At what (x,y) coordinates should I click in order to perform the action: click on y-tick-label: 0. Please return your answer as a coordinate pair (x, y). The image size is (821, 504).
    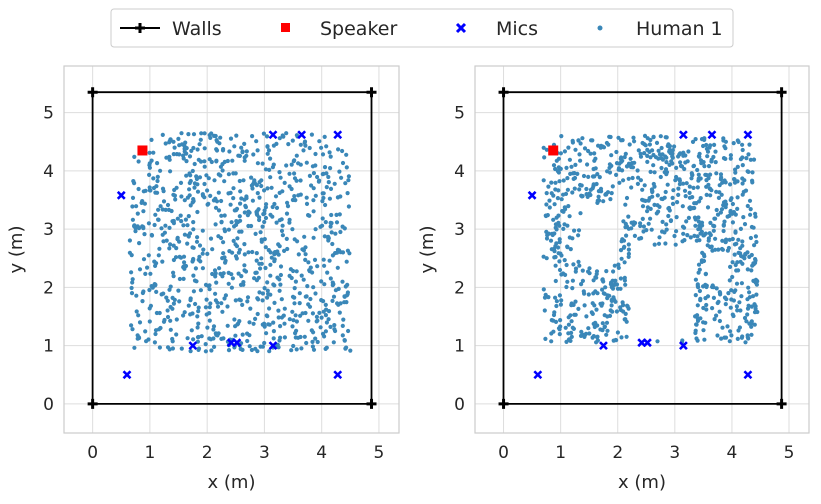
    Looking at the image, I should click on (459, 405).